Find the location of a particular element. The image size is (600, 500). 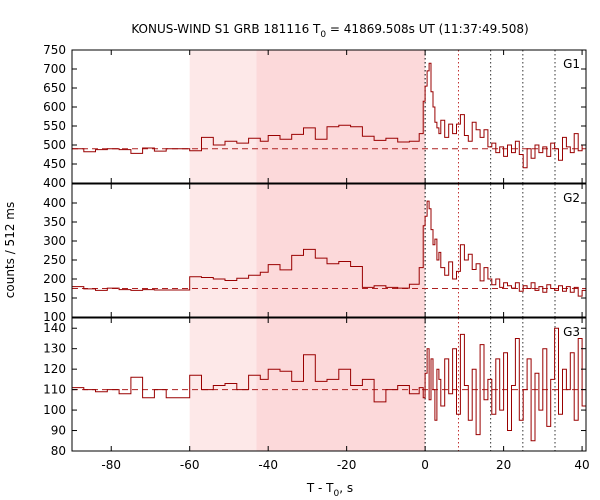

y-tick-label-g2: 400 is located at coordinates (54, 203).